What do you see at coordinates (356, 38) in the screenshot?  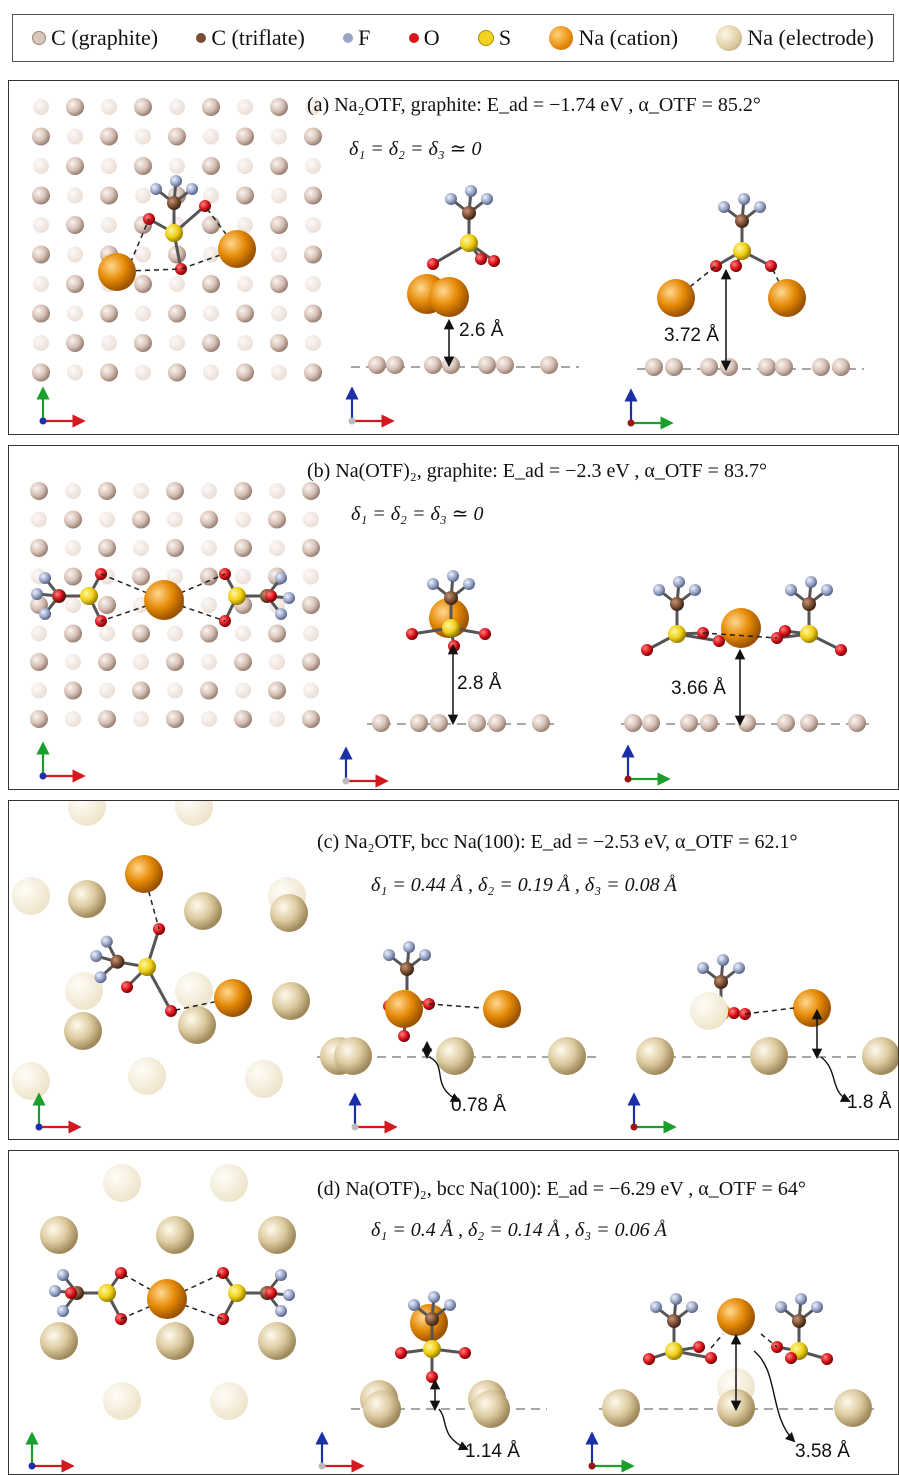 I see `legend-item-f: F` at bounding box center [356, 38].